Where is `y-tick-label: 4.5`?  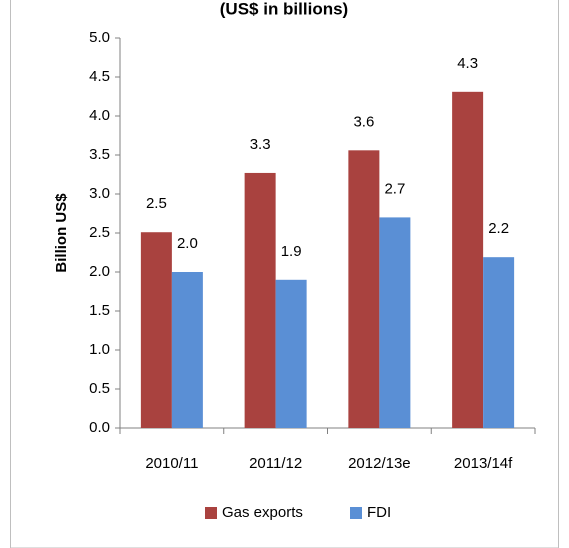 y-tick-label: 4.5 is located at coordinates (99, 76).